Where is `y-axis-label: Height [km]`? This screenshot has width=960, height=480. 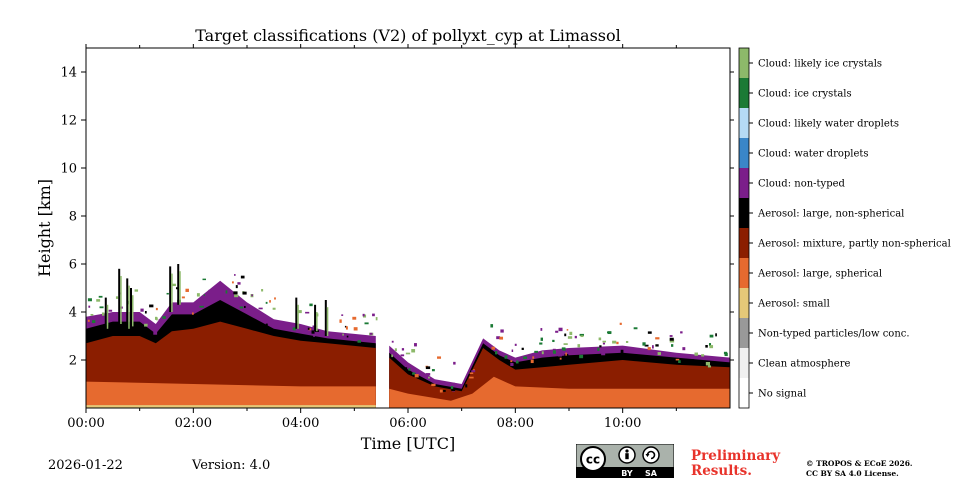 y-axis-label: Height [km] is located at coordinates (44, 228).